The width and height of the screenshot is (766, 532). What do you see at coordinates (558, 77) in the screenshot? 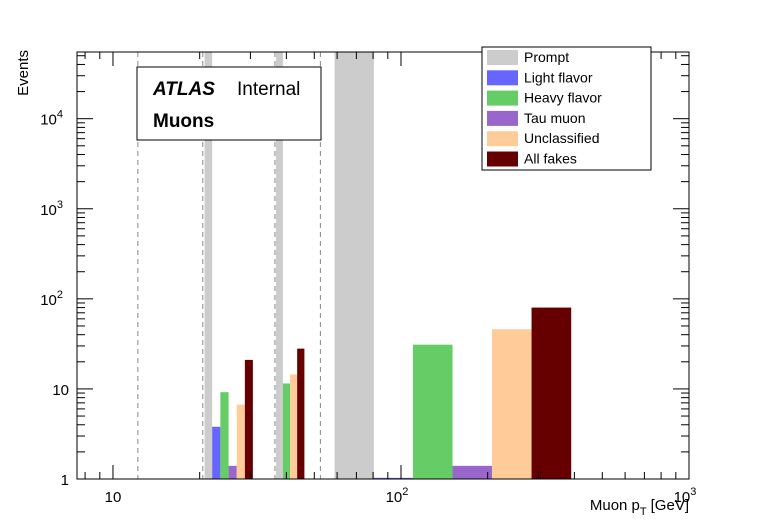
I see `legend-entry-label: Light flavor` at bounding box center [558, 77].